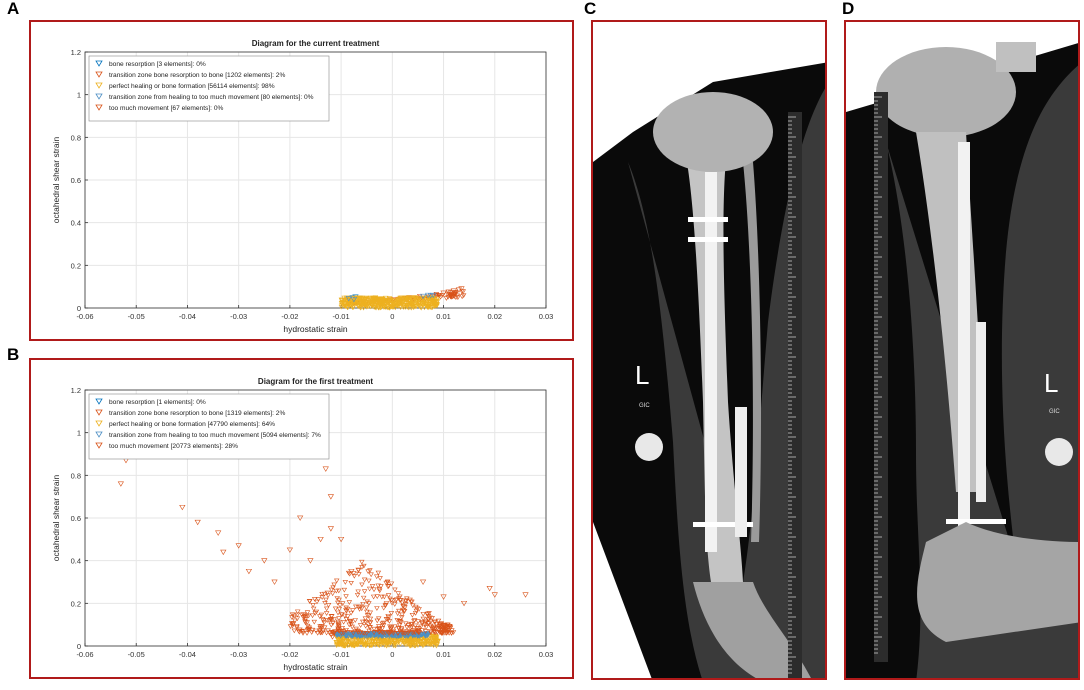 The width and height of the screenshot is (1084, 690). I want to click on x-tick-label: -0.03, so click(238, 316).